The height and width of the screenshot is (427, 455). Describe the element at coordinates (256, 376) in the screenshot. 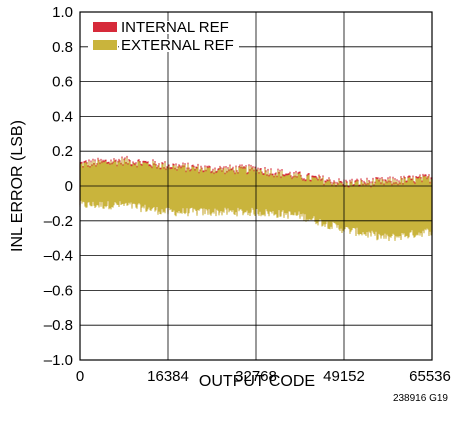

I see `x-tick-label: 32768` at that location.